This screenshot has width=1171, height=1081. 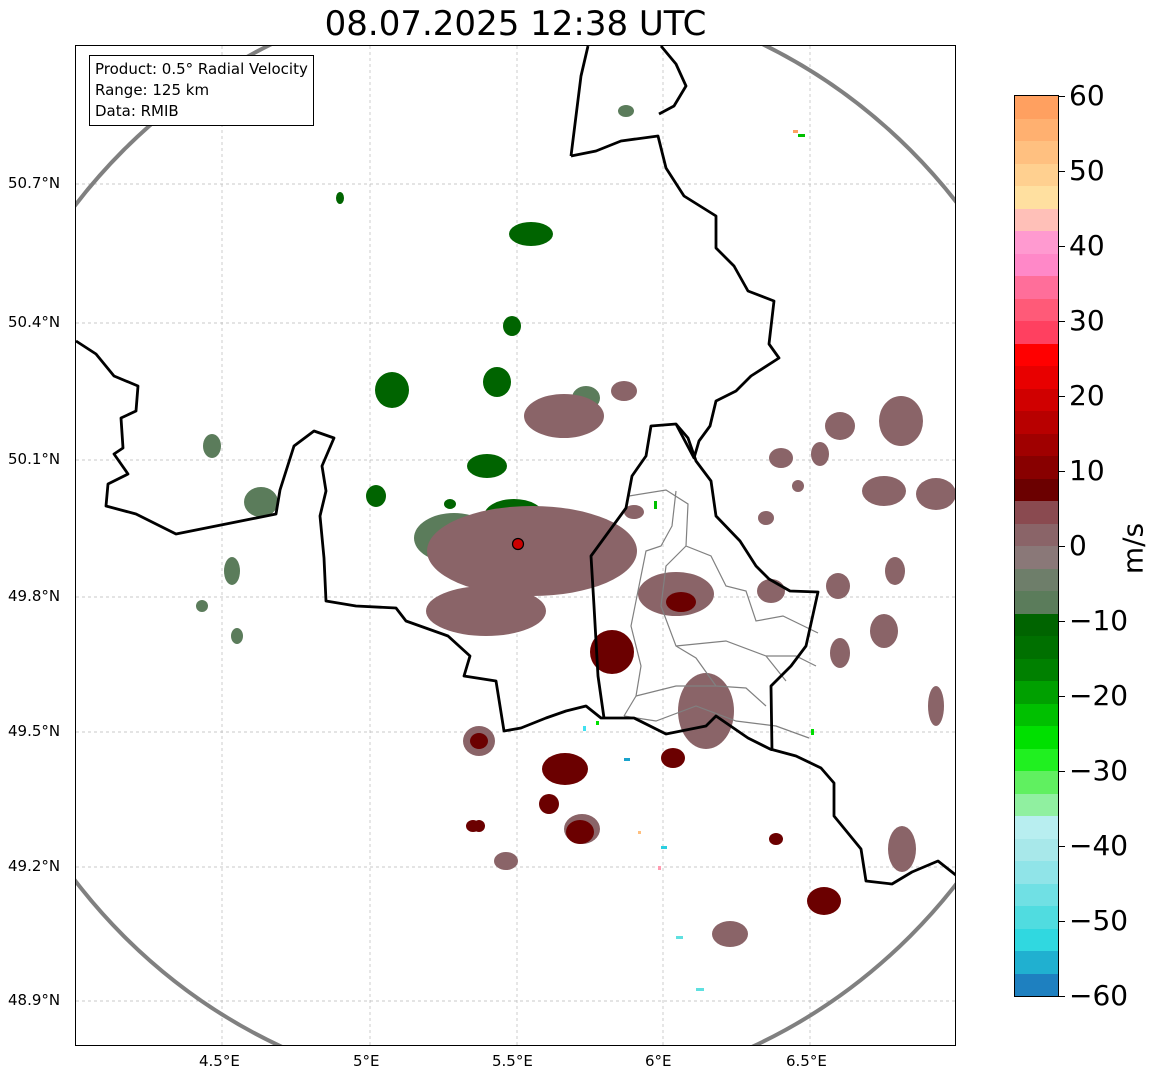 I want to click on colorbar-tick-label: 60, so click(x=1087, y=95).